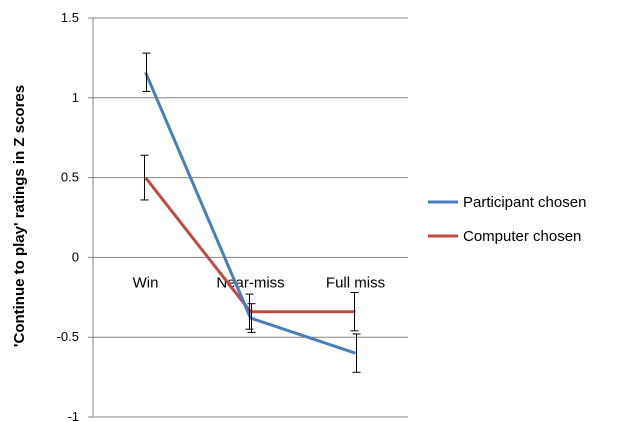  What do you see at coordinates (73, 415) in the screenshot?
I see `y-tick-label: -1` at bounding box center [73, 415].